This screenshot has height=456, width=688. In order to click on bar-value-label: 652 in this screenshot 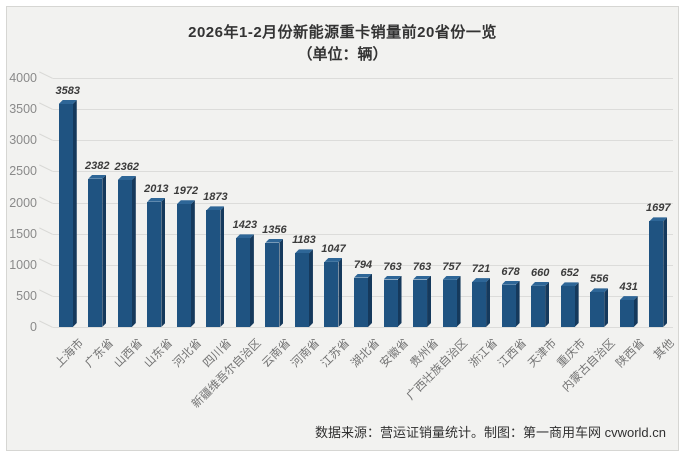, I will do `click(569, 273)`.